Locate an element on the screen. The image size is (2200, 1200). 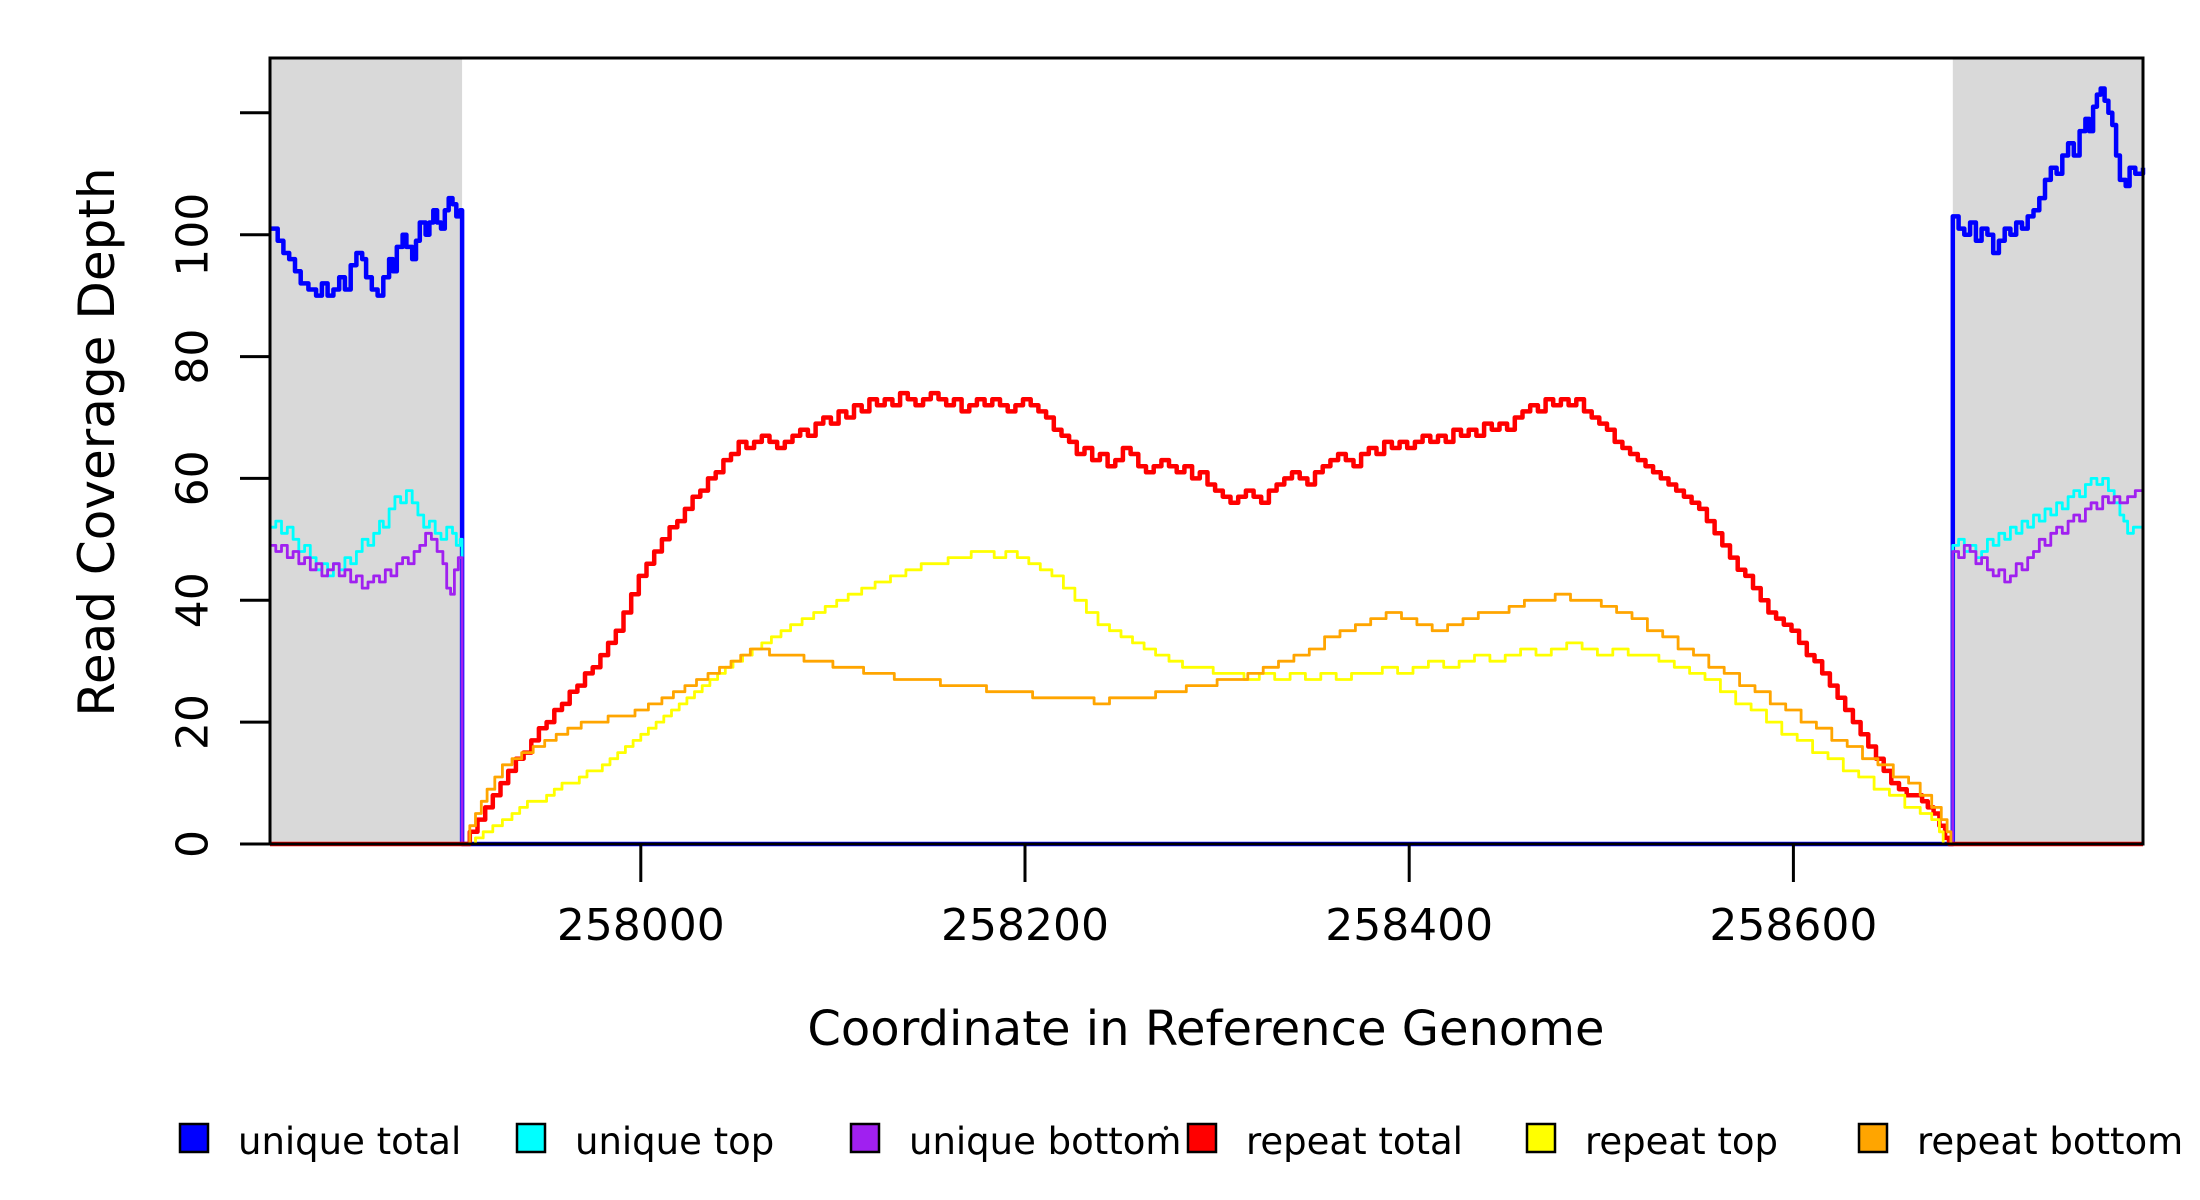
stray-dot is located at coordinates (1166, 1128).